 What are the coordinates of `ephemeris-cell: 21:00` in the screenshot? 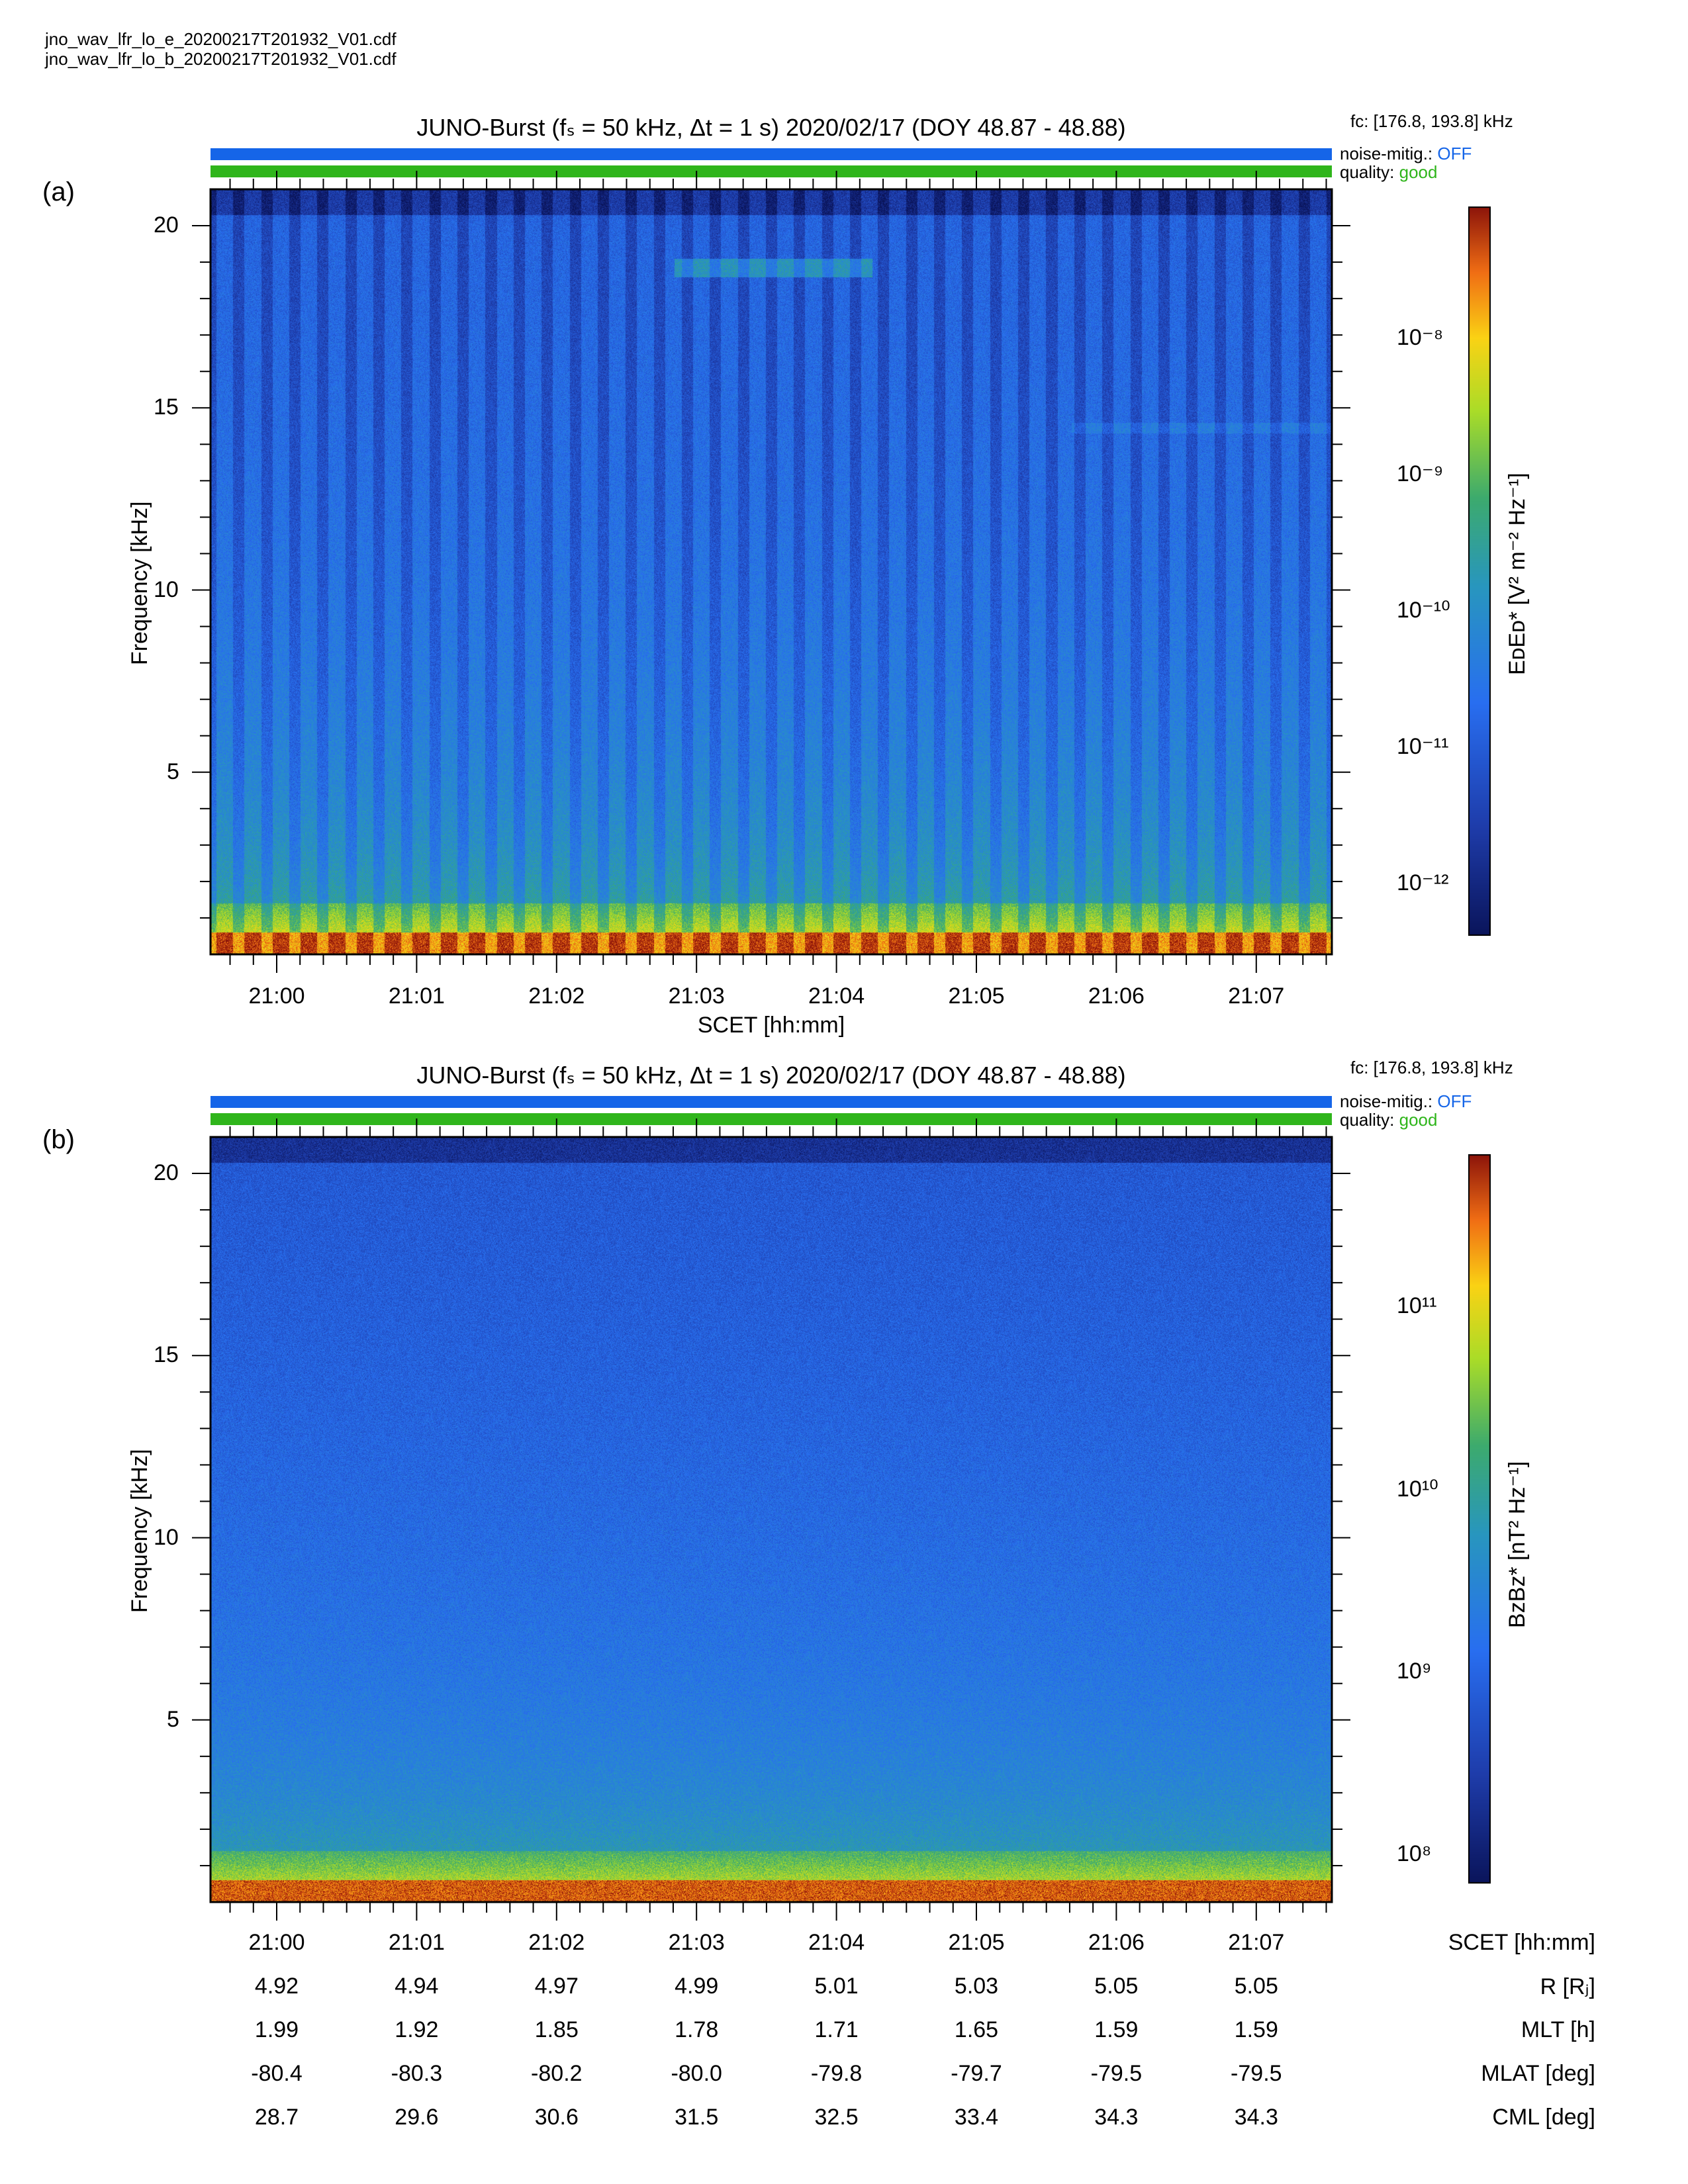 It's located at (276, 1942).